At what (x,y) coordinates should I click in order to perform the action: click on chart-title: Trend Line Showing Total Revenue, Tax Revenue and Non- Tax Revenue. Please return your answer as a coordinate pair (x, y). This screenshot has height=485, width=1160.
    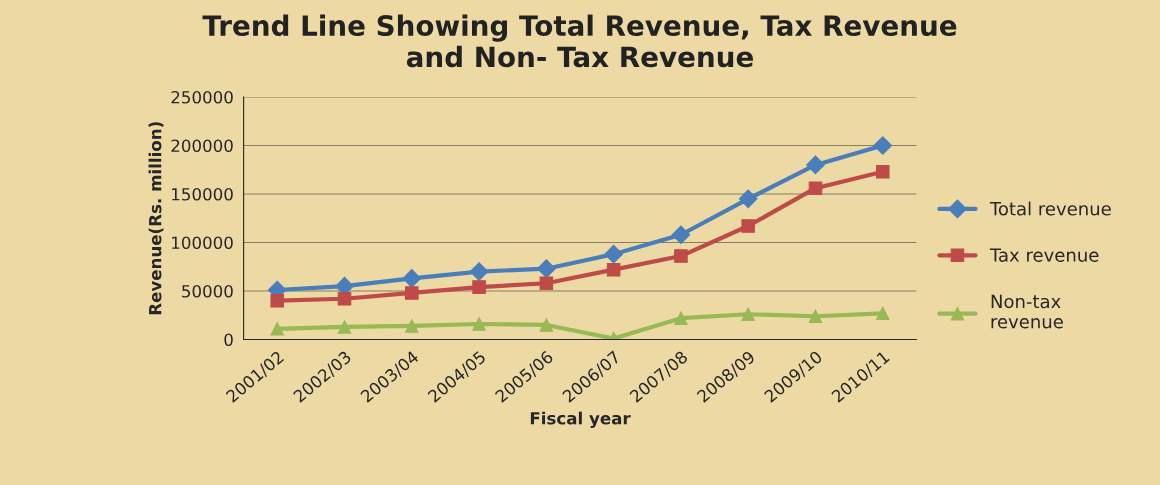
    Looking at the image, I should click on (579, 41).